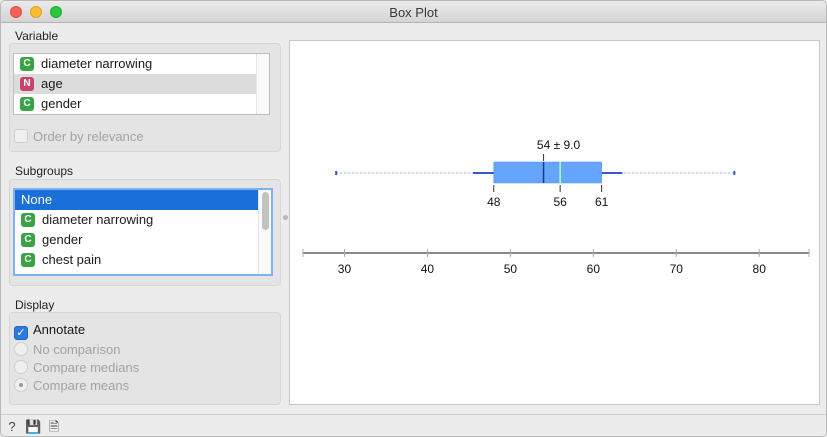 The image size is (827, 437). What do you see at coordinates (547, 172) in the screenshot?
I see `box` at bounding box center [547, 172].